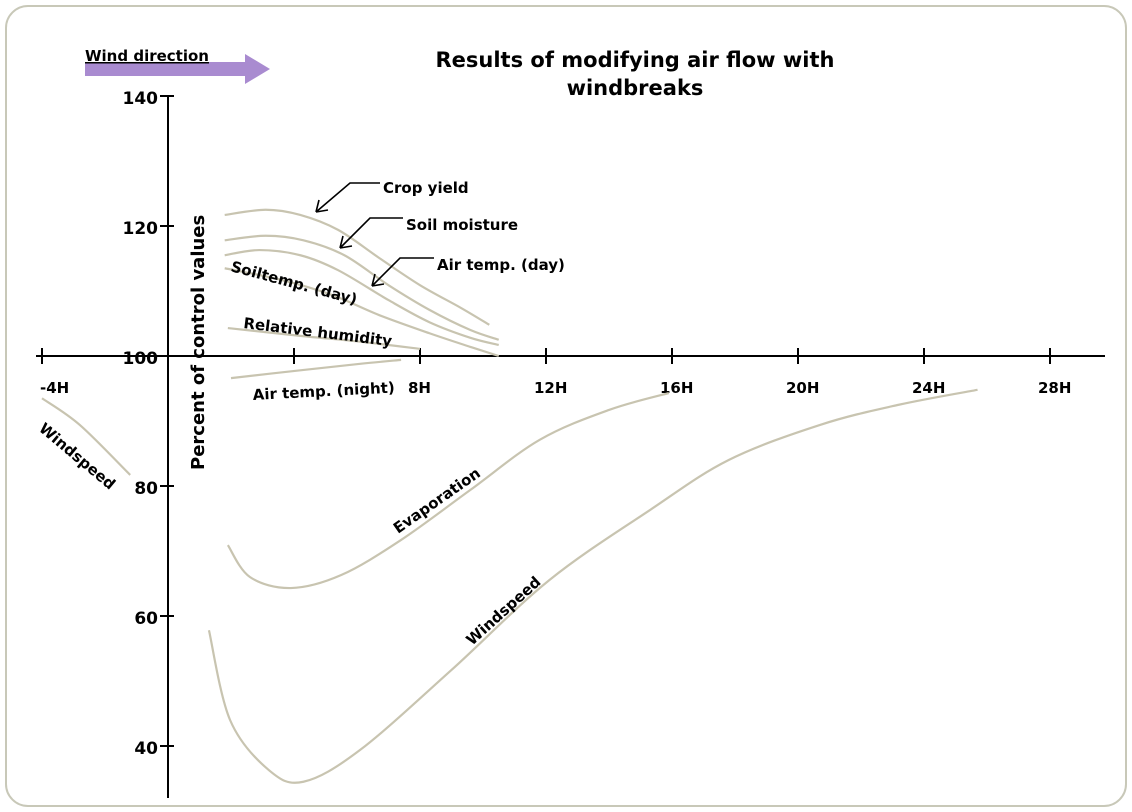 This screenshot has height=812, width=1132. Describe the element at coordinates (141, 359) in the screenshot. I see `y-tick-label: 100` at that location.